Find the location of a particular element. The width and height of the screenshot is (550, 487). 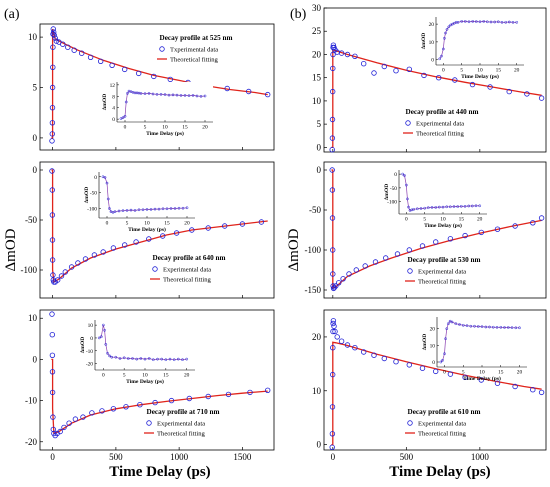

x-tick-label: 500 is located at coordinates (407, 457).